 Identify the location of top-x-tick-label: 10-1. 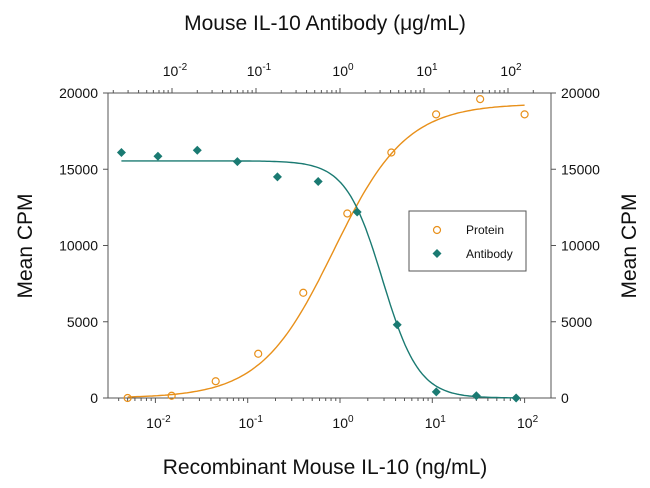
(259, 70).